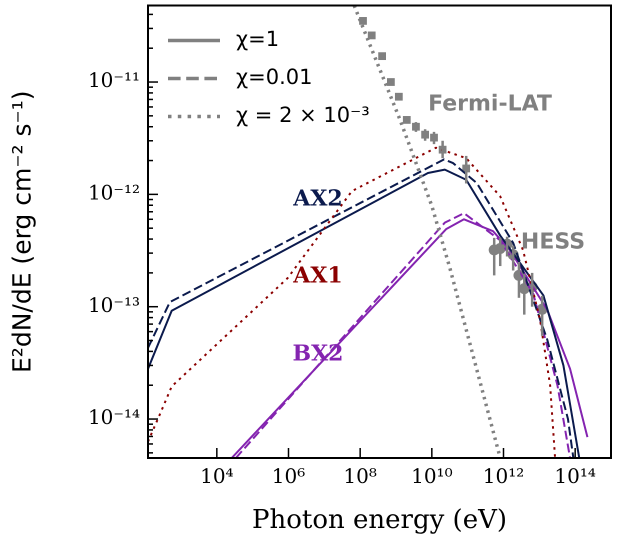 This screenshot has width=640, height=546. What do you see at coordinates (360, 476) in the screenshot?
I see `x-tick-label: 10⁸` at bounding box center [360, 476].